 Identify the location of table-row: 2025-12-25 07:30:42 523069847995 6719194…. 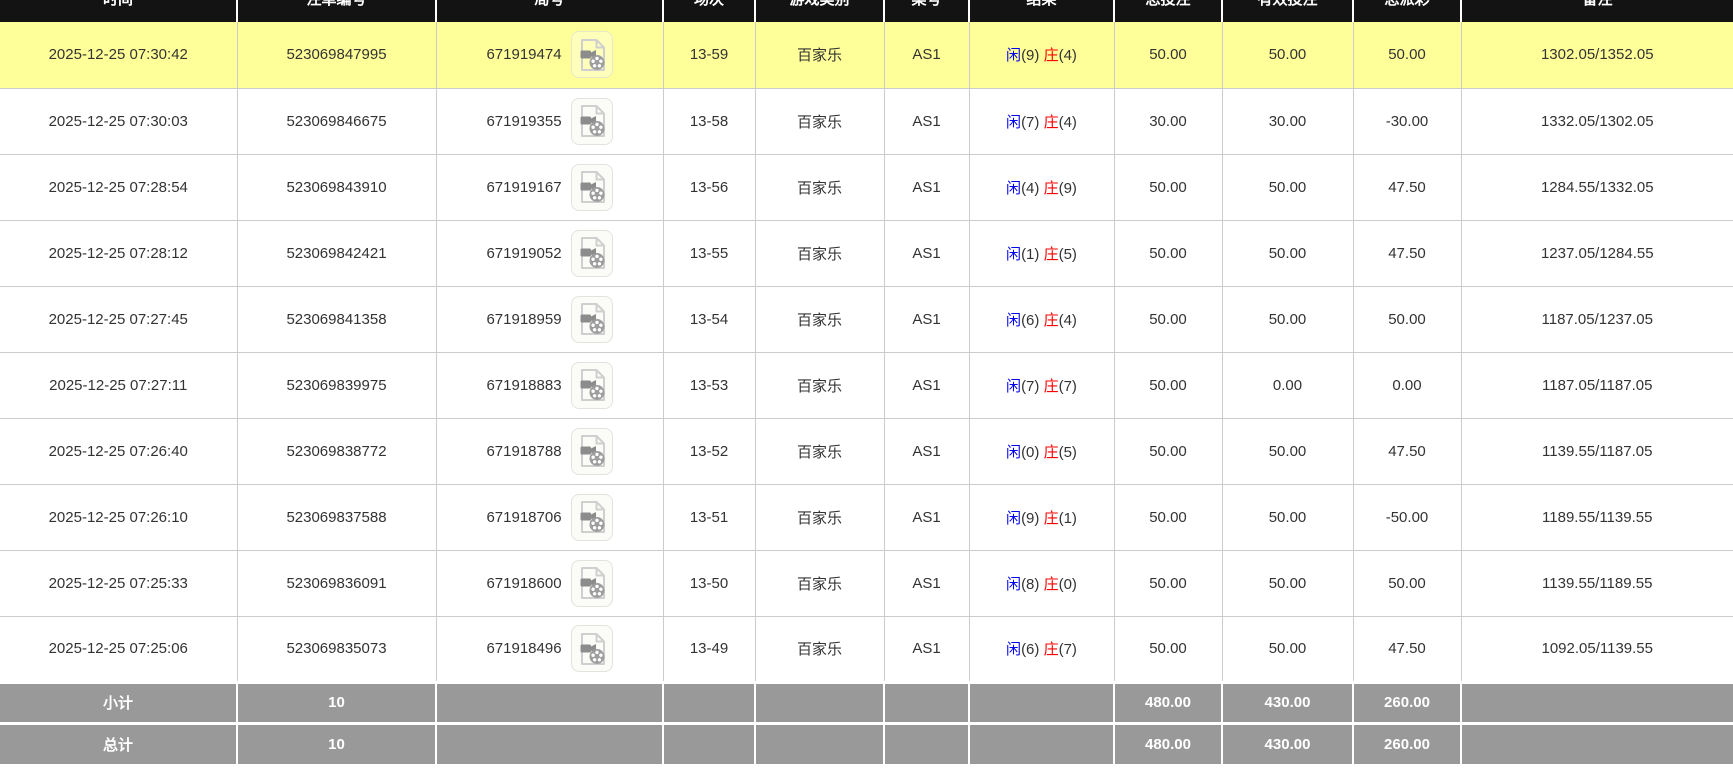
(866, 55).